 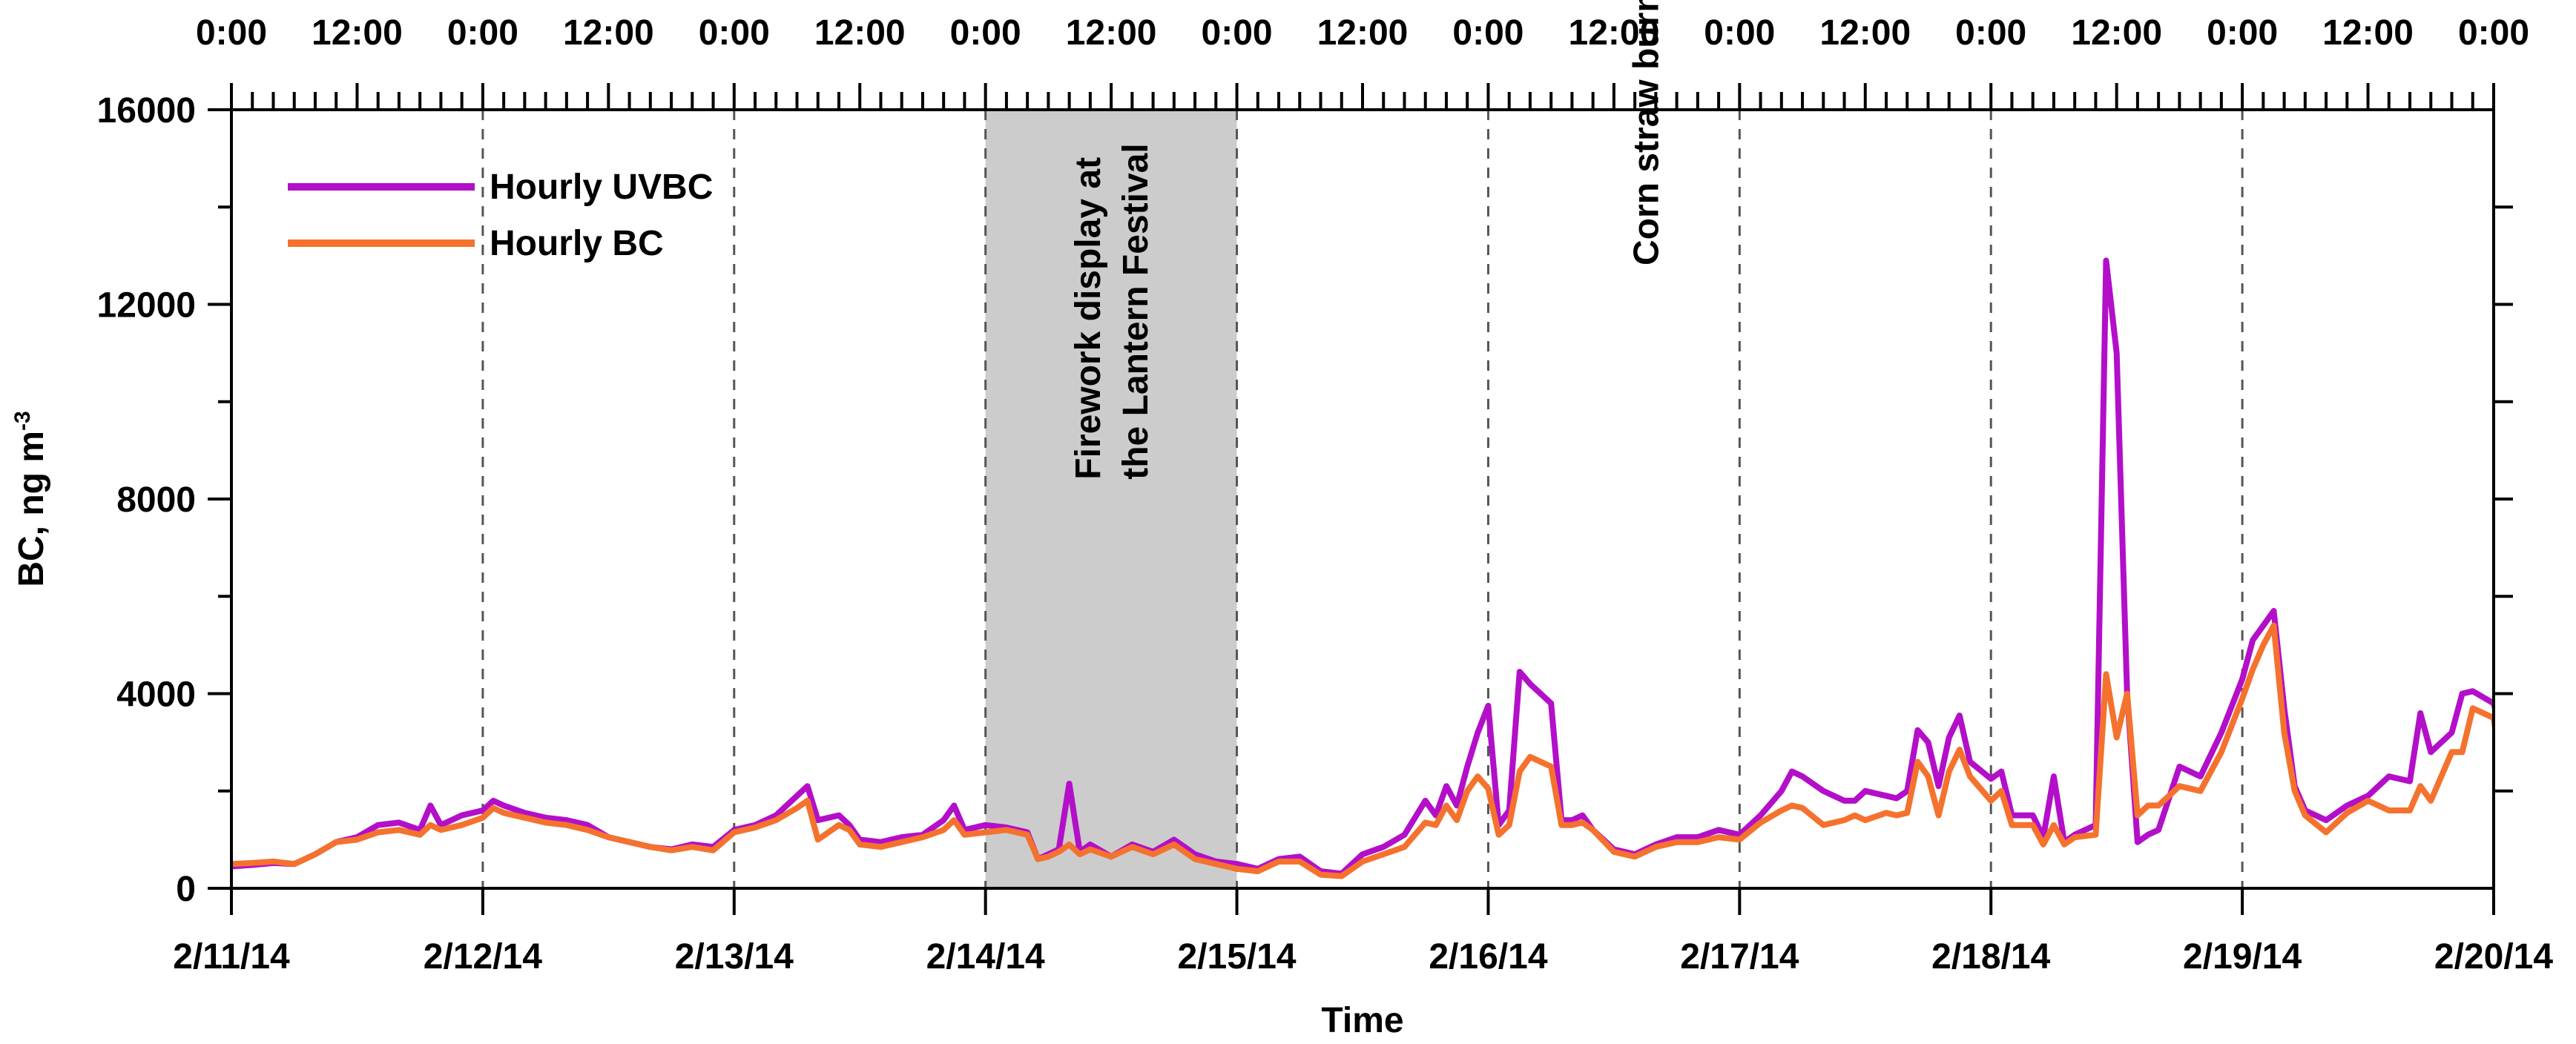 I want to click on x-tick-label: 2/17/14, so click(x=1739, y=957).